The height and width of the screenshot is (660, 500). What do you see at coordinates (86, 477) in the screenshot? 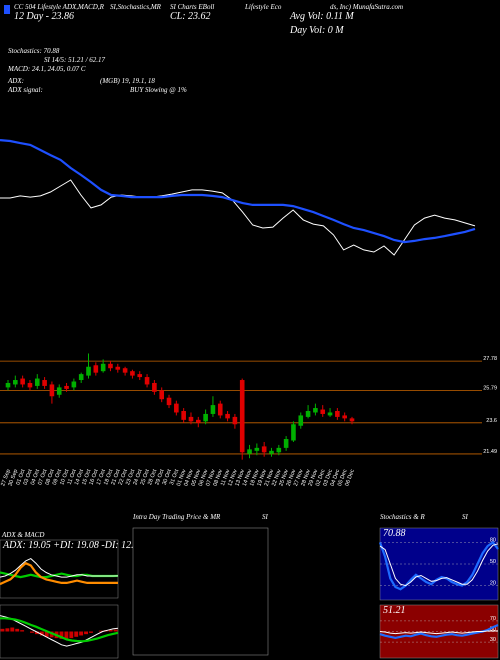
I see `x-tick-label: 15 Oct` at bounding box center [86, 477].